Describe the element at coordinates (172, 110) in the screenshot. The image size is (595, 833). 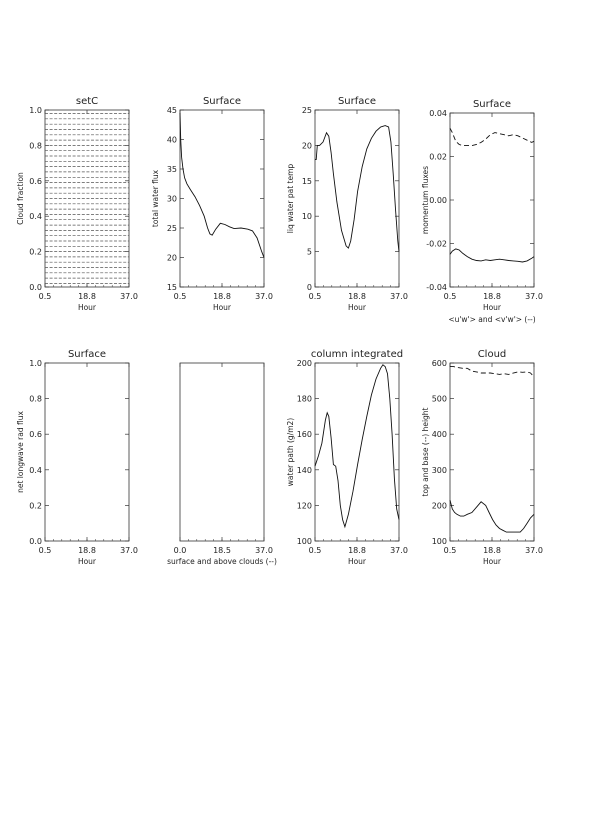
I see `y-tick-label: 45` at that location.